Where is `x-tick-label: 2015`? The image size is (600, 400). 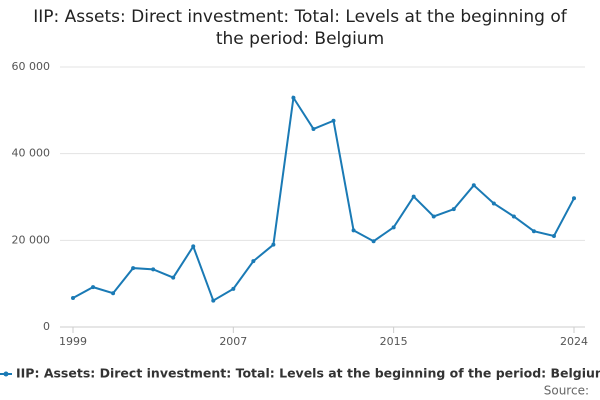
x-tick-label: 2015 is located at coordinates (394, 341).